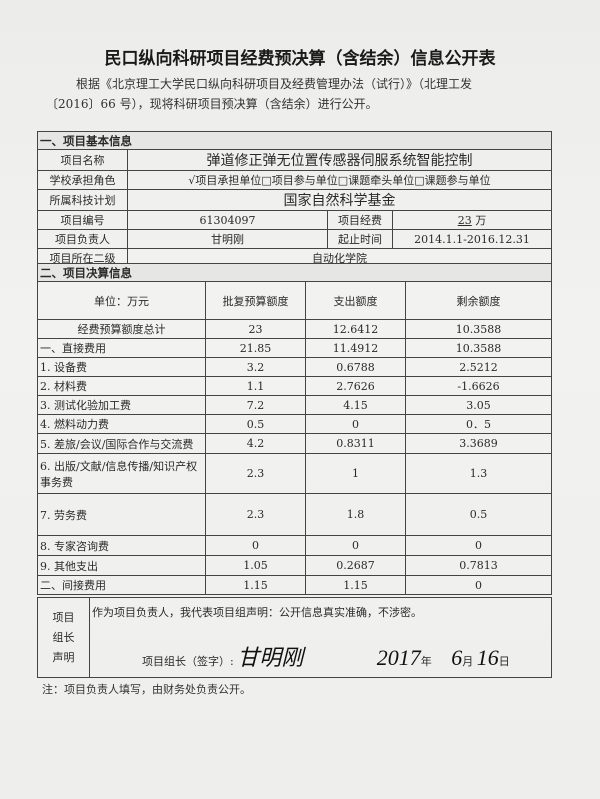 The image size is (600, 799). What do you see at coordinates (255, 367) in the screenshot?
I see `cell-value: 3.2` at bounding box center [255, 367].